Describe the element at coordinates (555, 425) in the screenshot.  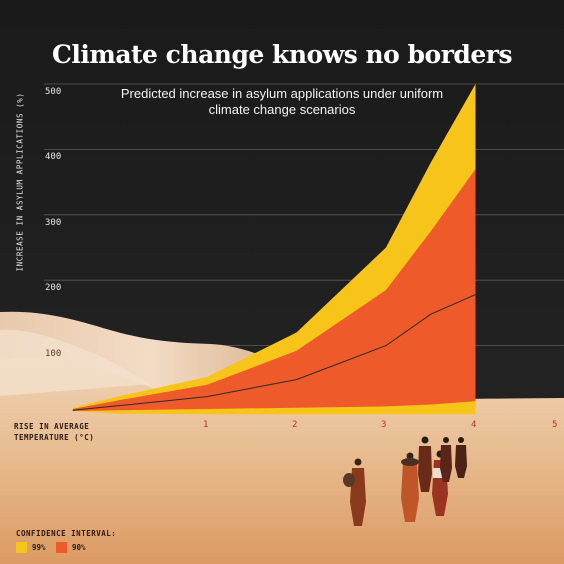
I see `x-tick-label: 5` at that location.